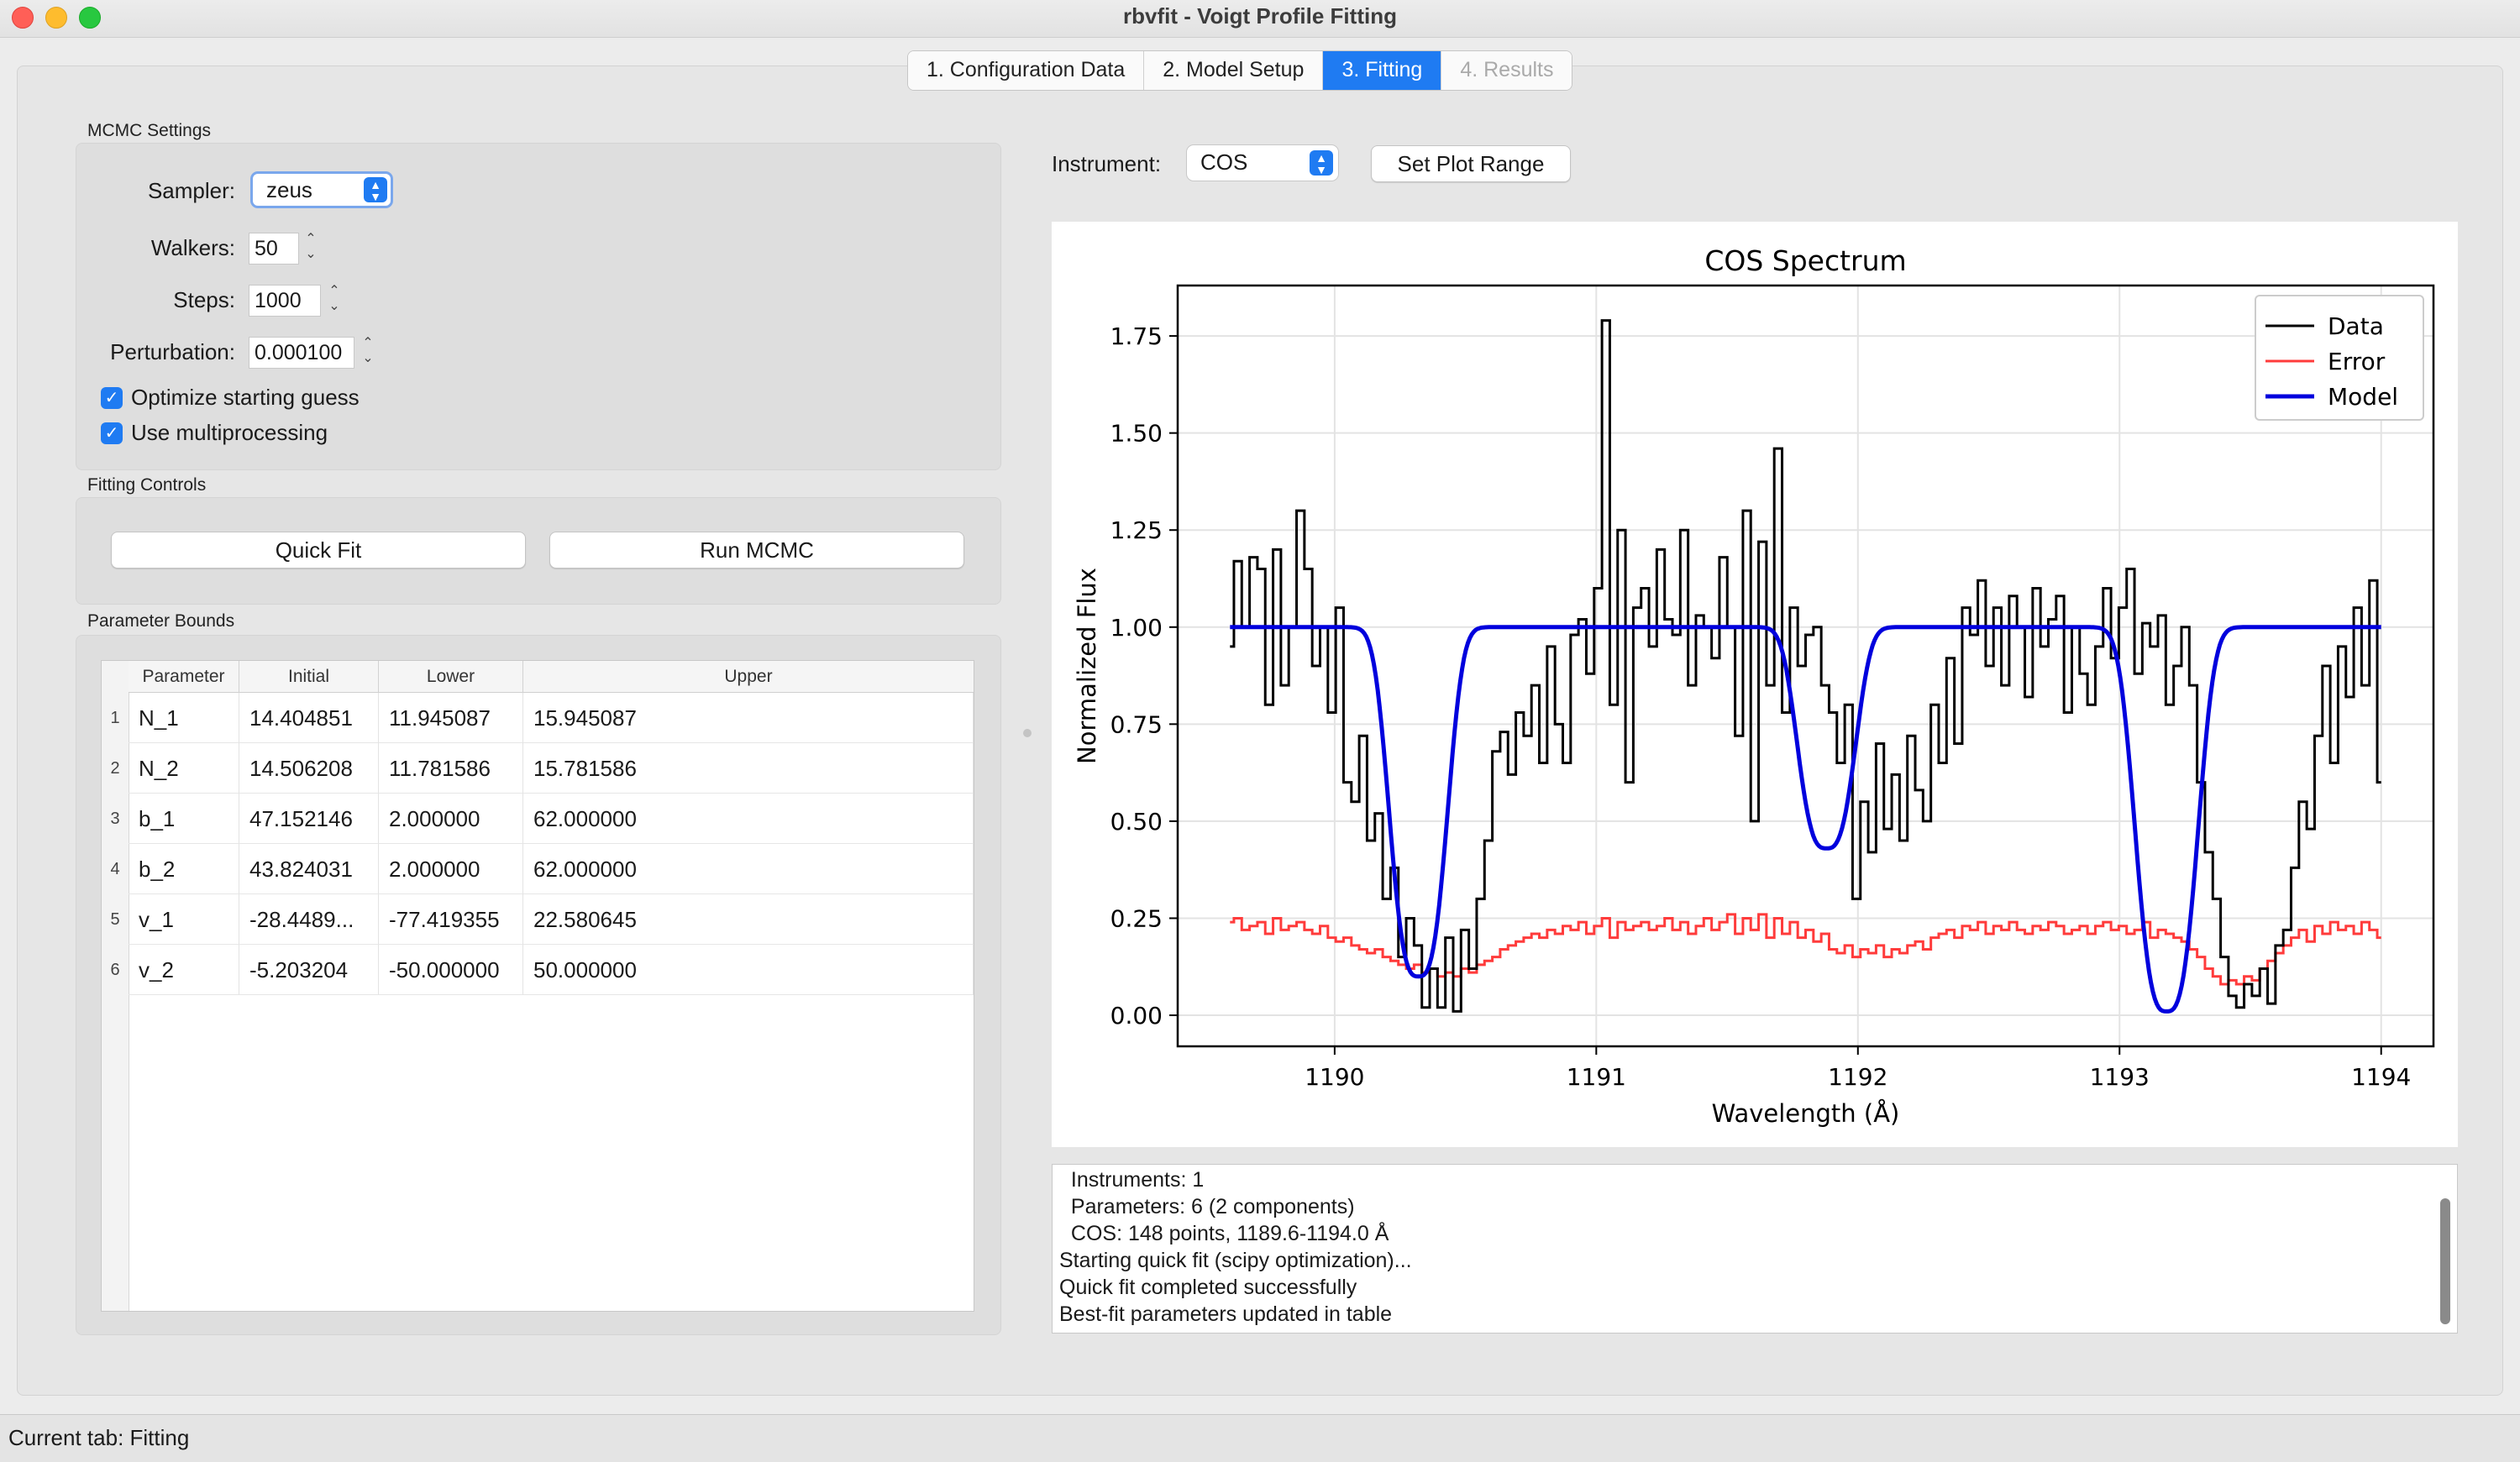 The height and width of the screenshot is (1462, 2520). What do you see at coordinates (748, 718) in the screenshot?
I see `table-cell-upper: 15.945087` at bounding box center [748, 718].